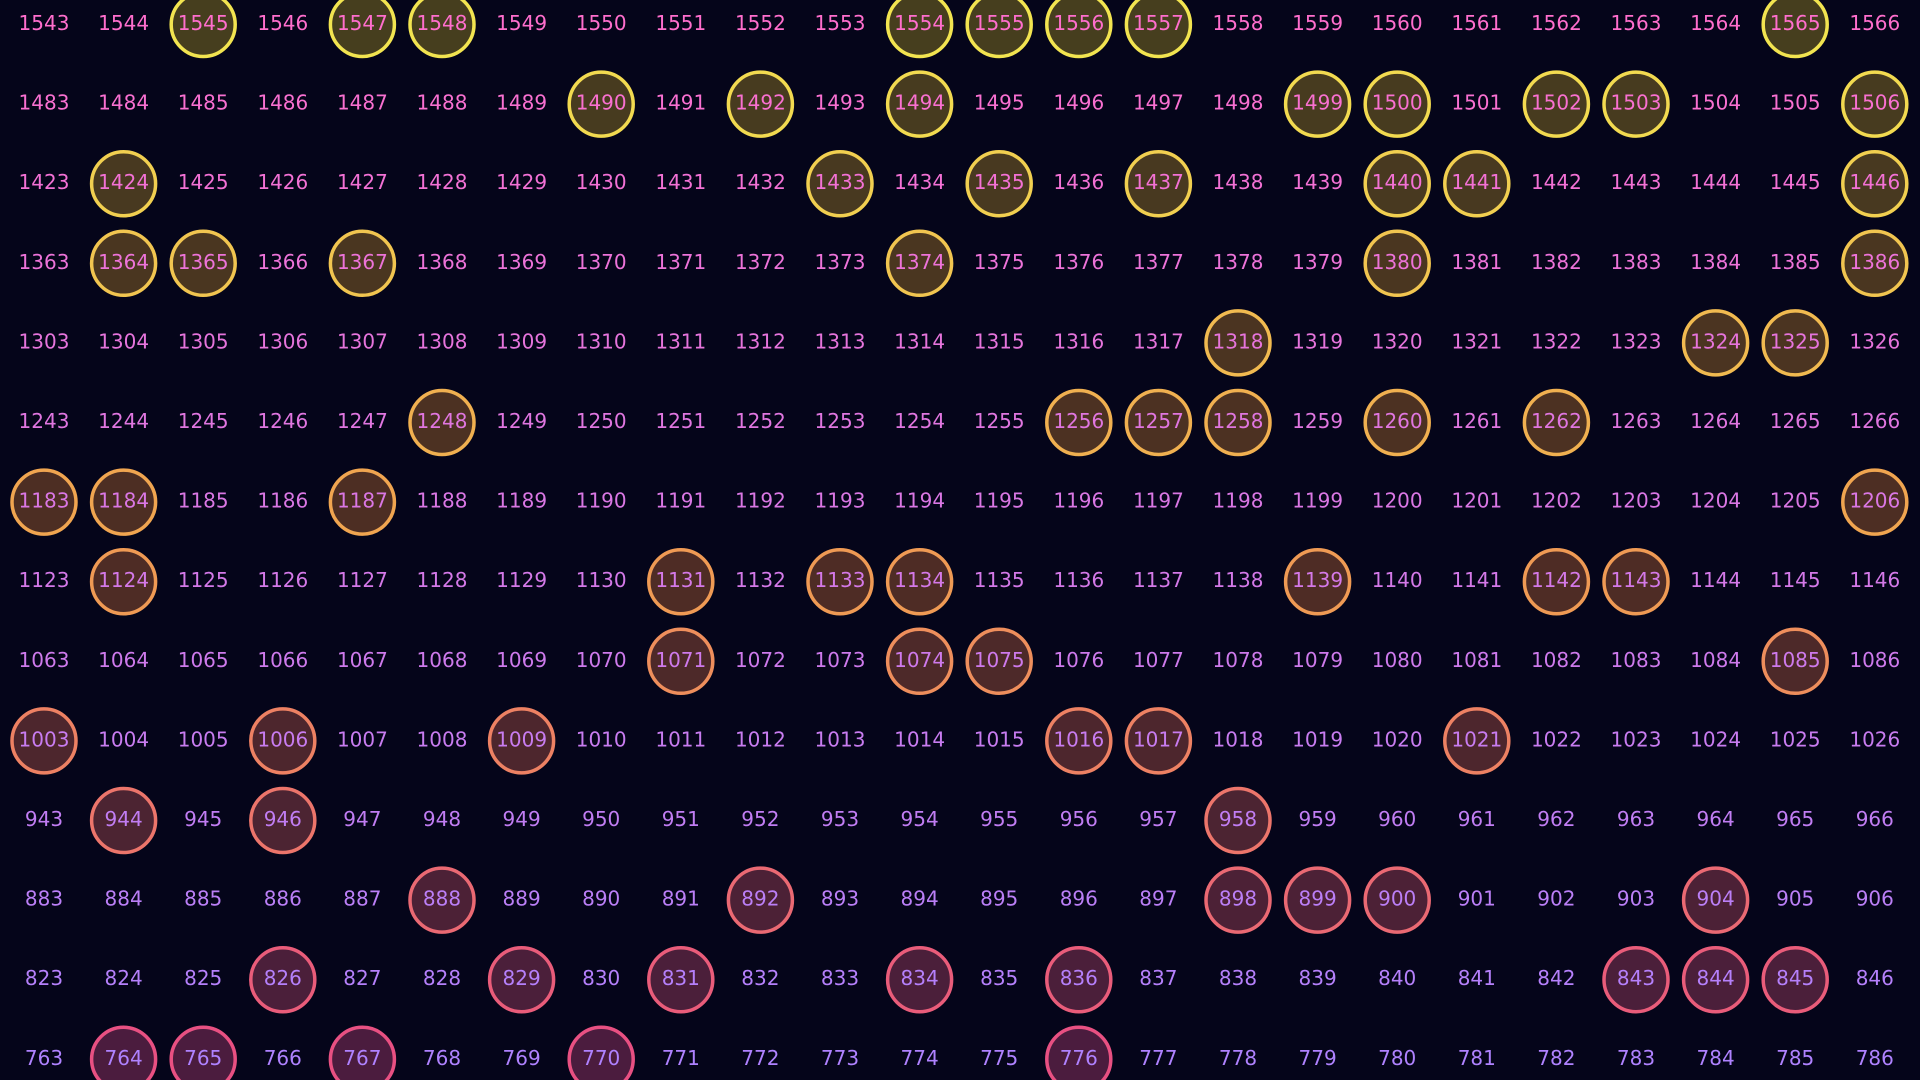 Image resolution: width=1920 pixels, height=1080 pixels. I want to click on grid-number: 1564, so click(1715, 23).